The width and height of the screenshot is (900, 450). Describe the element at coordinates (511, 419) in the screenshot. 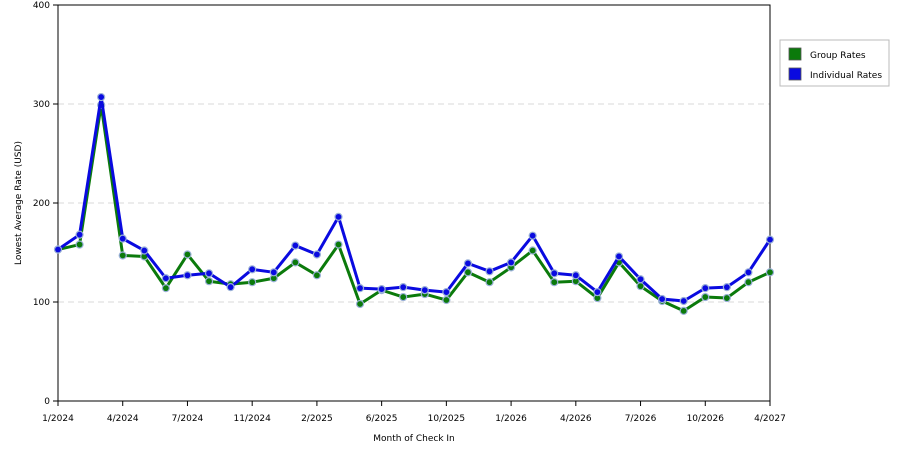

I see `x-tick-label: 1/2026` at that location.